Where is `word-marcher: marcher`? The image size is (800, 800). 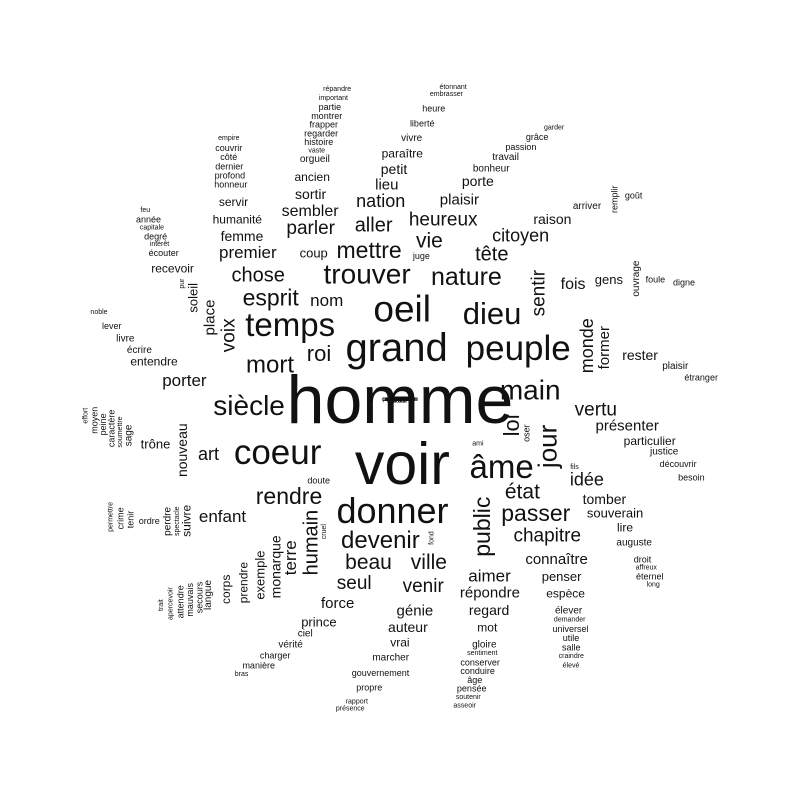
word-marcher: marcher is located at coordinates (390, 657).